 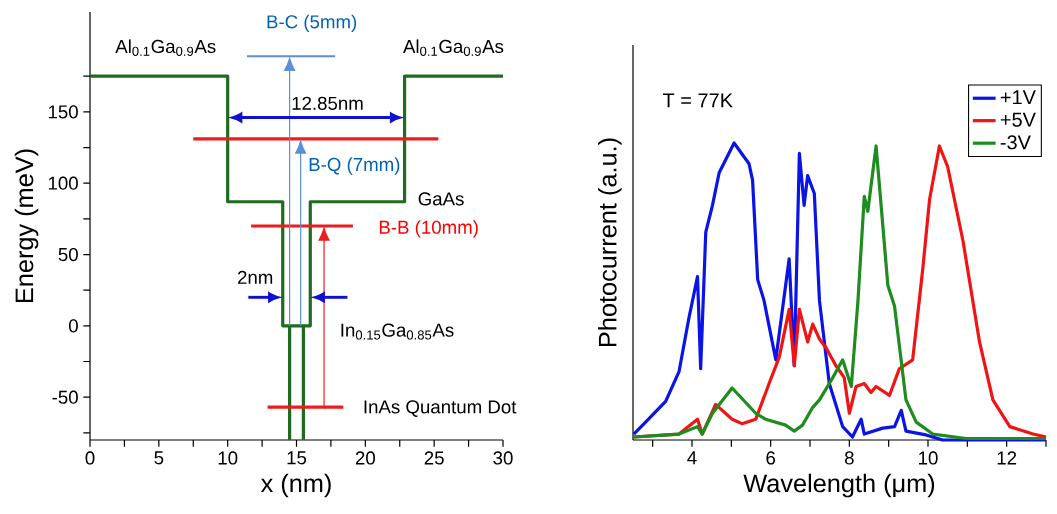 What do you see at coordinates (610, 242) in the screenshot?
I see `y-axis-title: Photocurrent (a.u.)` at bounding box center [610, 242].